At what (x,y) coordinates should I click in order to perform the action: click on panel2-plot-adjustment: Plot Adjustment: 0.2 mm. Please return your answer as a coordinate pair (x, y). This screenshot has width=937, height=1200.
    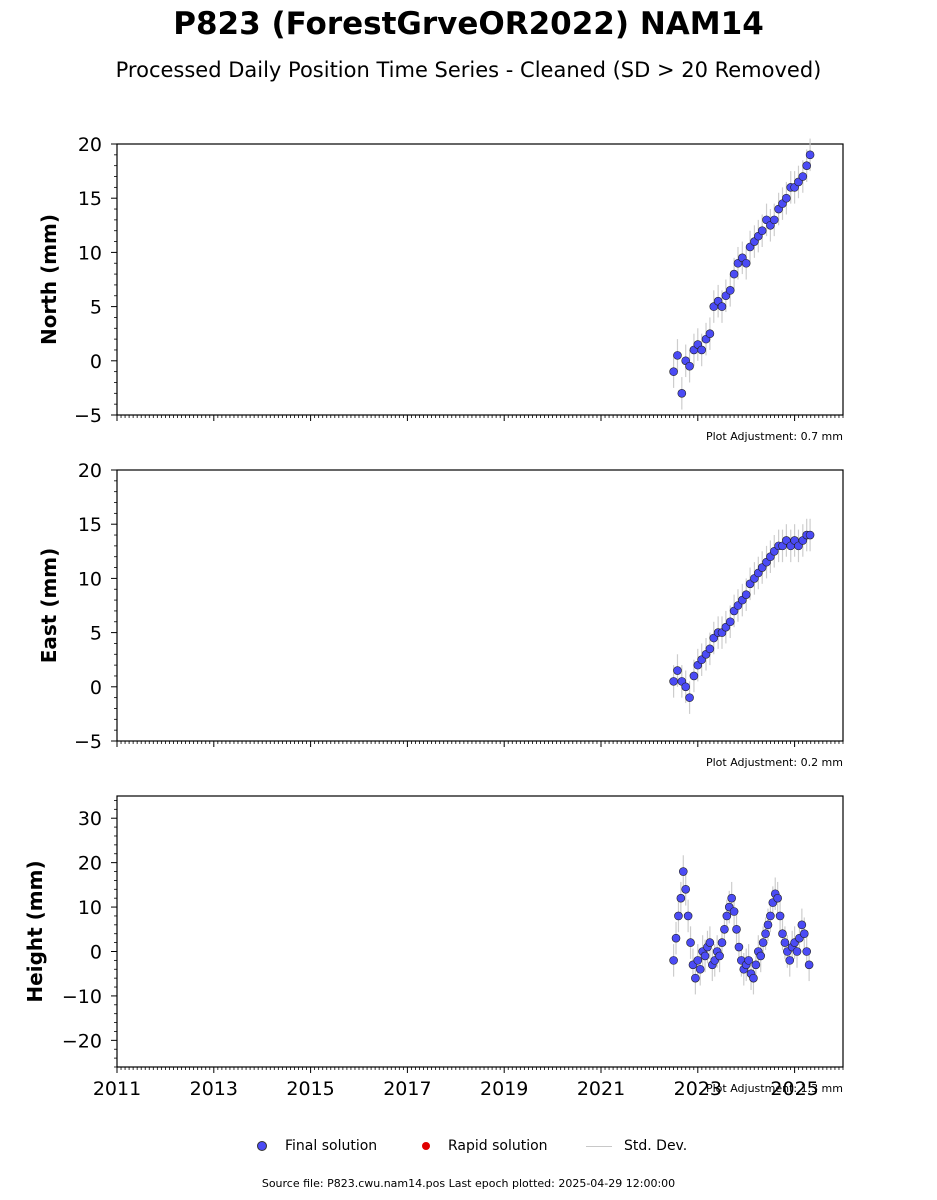
    Looking at the image, I should click on (774, 762).